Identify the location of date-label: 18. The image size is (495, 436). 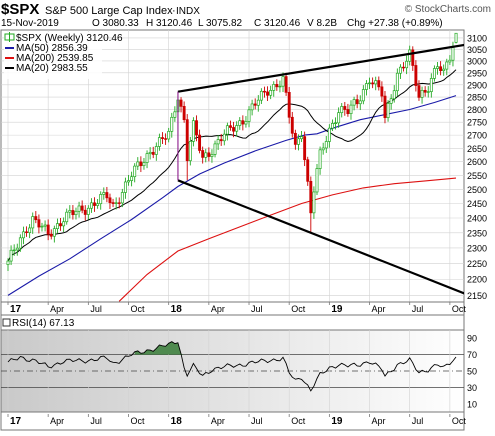
(177, 309).